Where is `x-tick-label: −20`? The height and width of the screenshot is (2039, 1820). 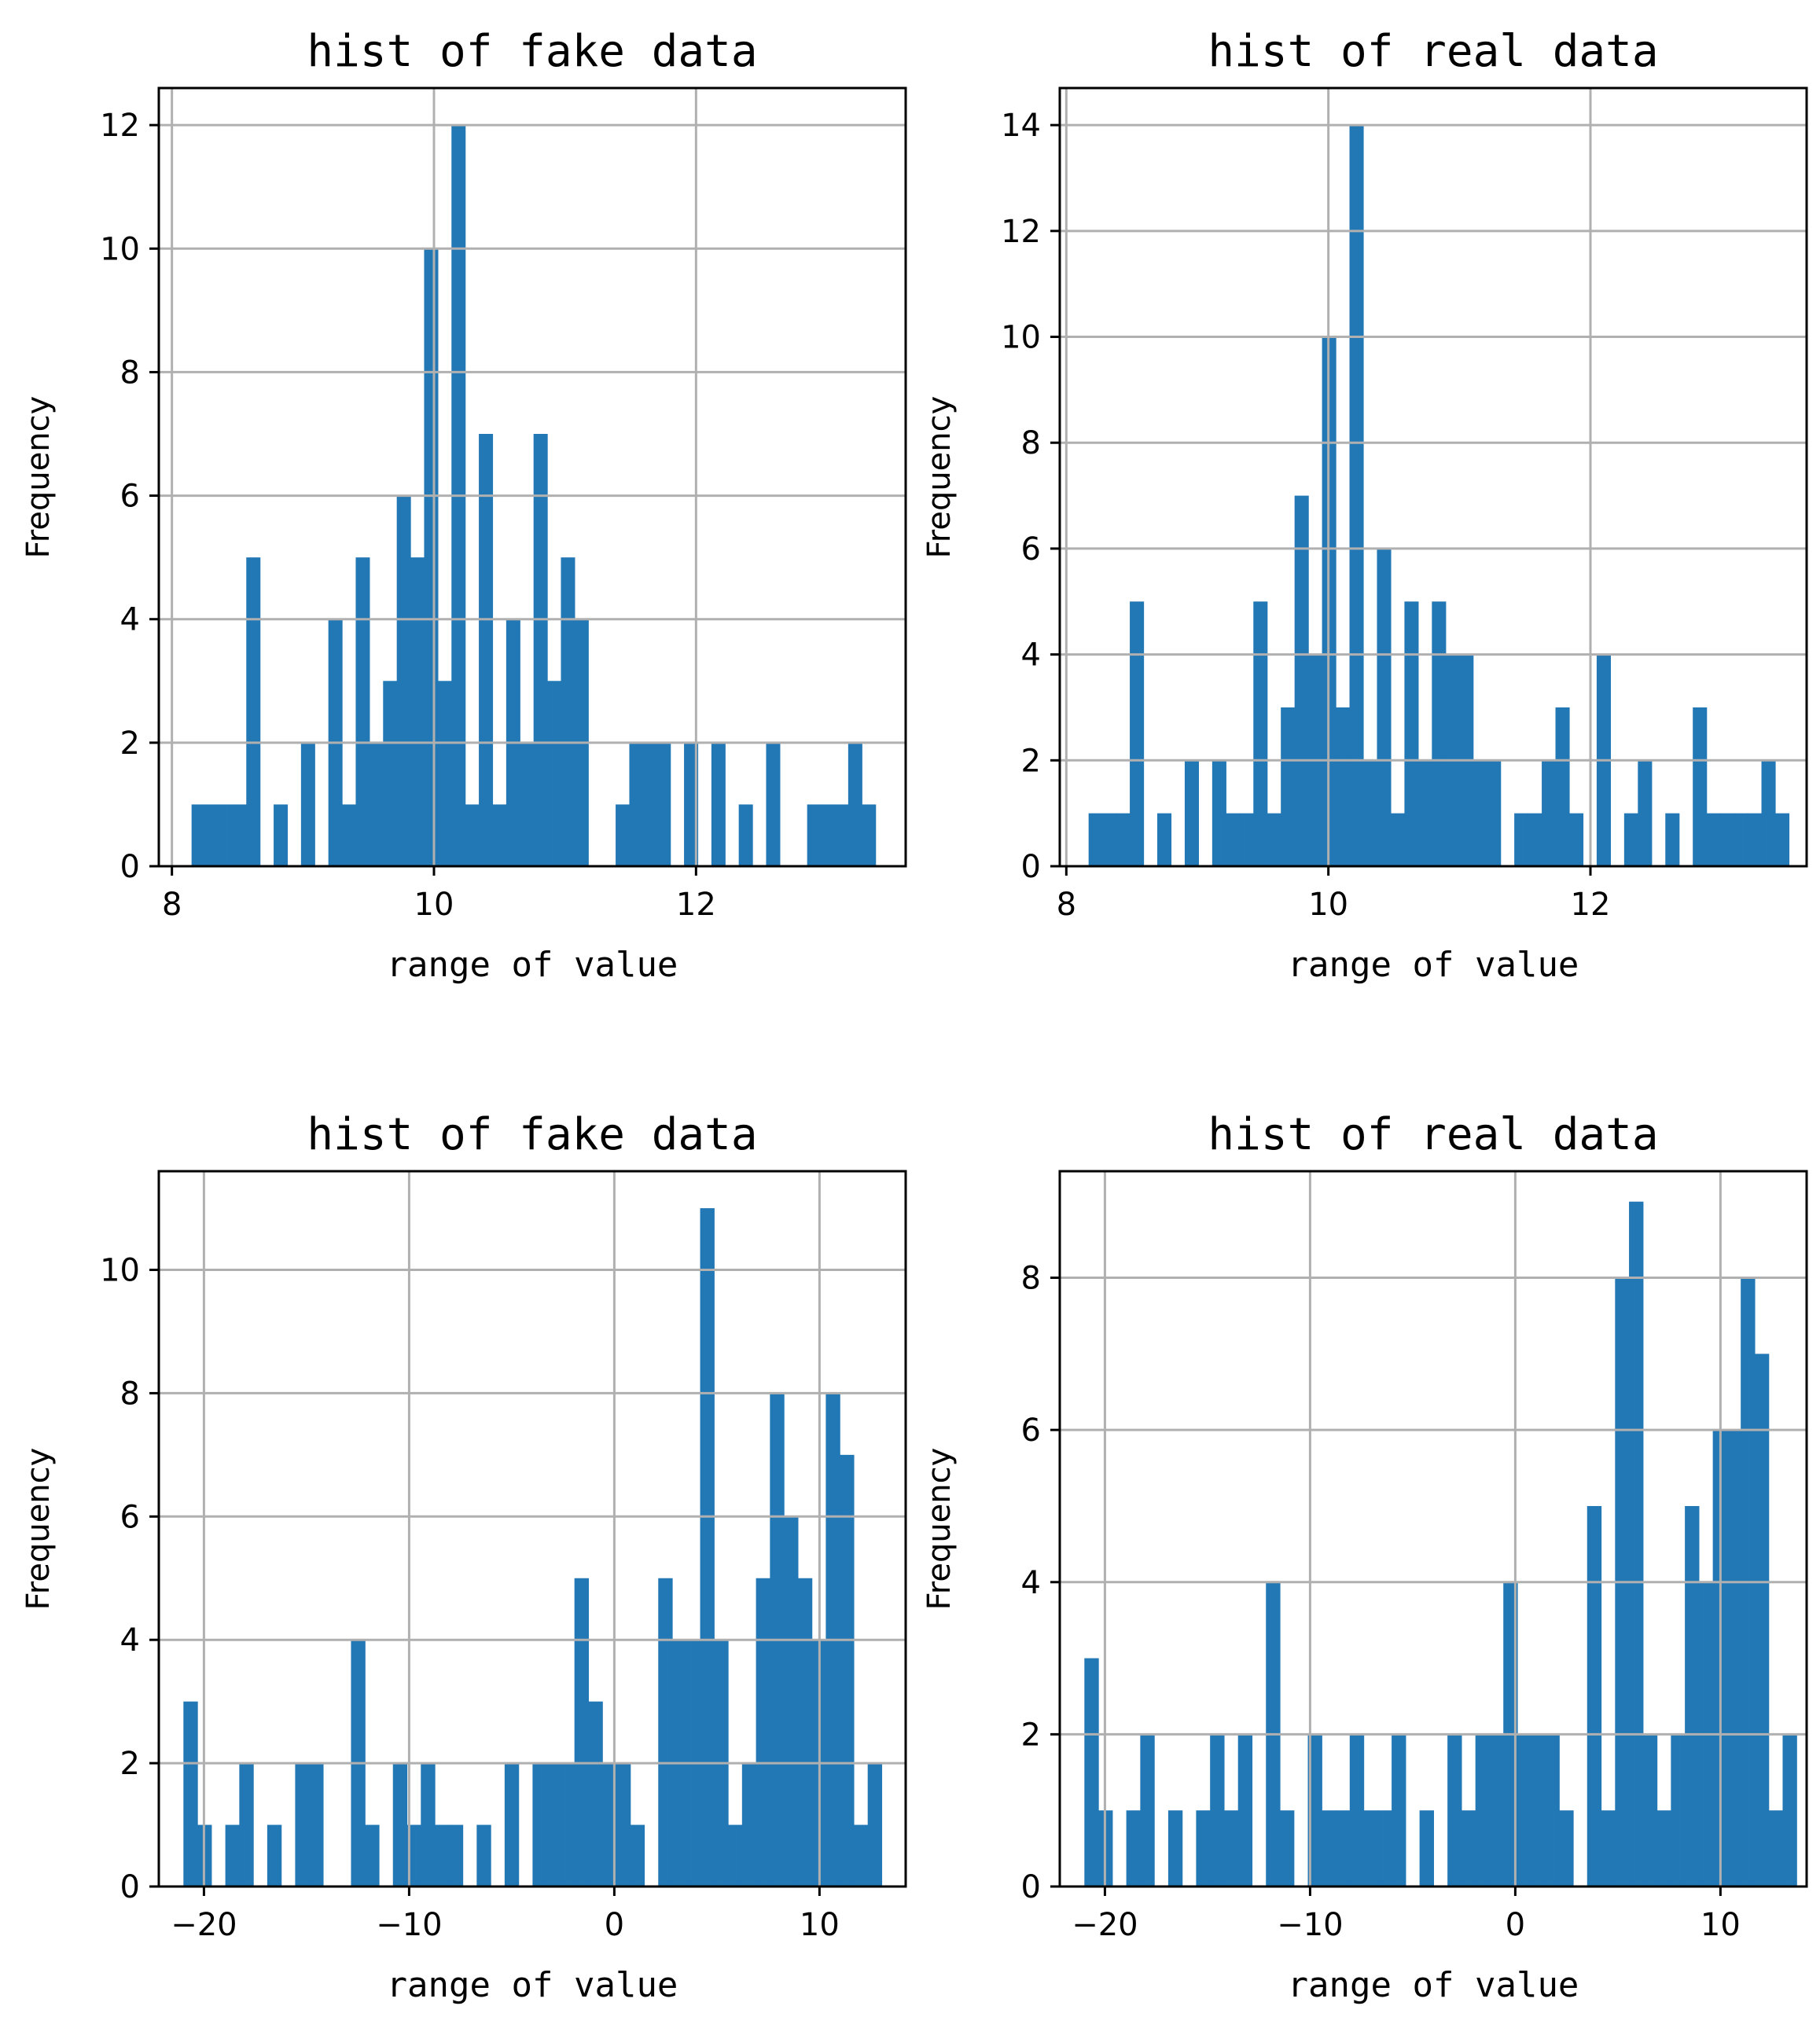 x-tick-label: −20 is located at coordinates (1105, 1925).